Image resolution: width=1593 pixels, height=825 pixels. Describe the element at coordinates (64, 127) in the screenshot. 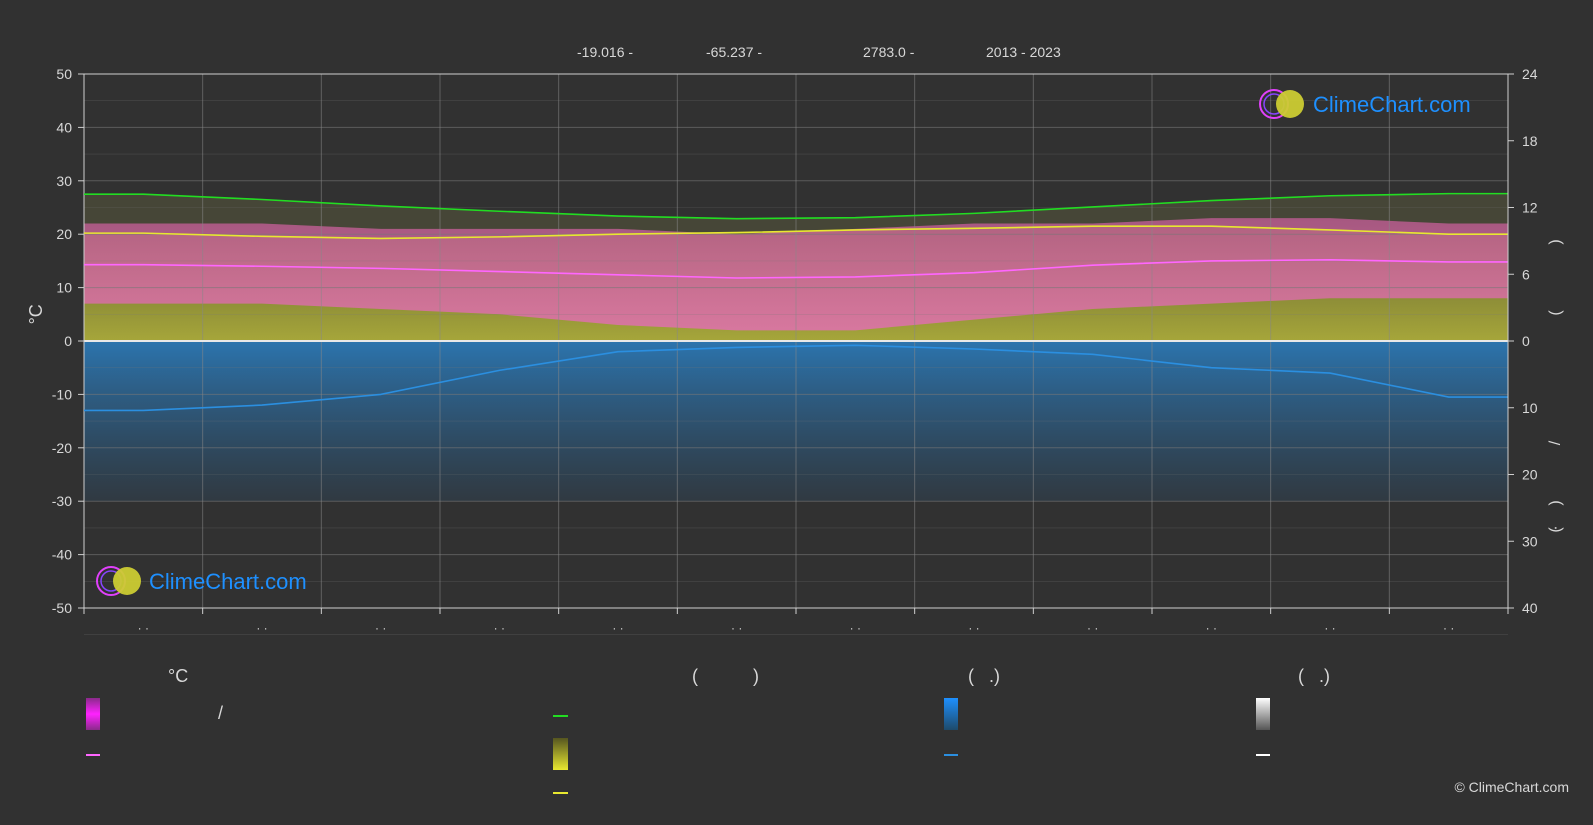

I see `y-left-tick: 40` at that location.